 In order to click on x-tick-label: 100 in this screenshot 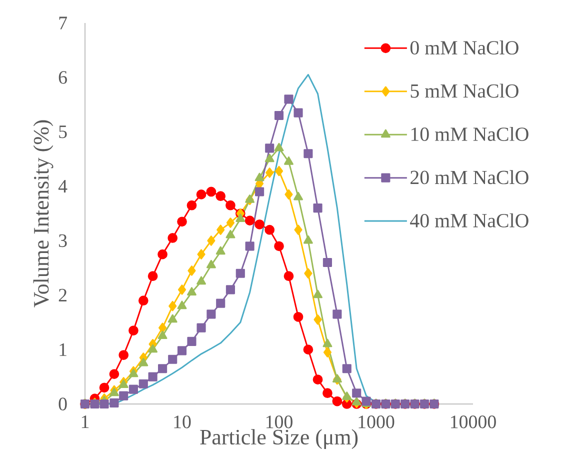, I will do `click(279, 422)`.